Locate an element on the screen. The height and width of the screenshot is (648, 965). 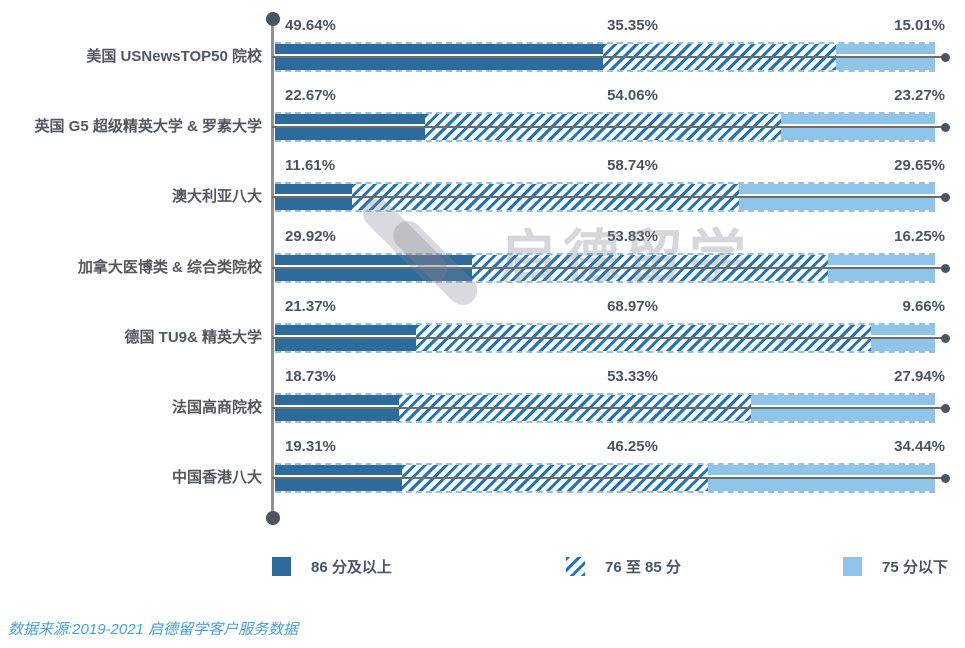
category-label: 澳大利亚八大 is located at coordinates (216, 196).